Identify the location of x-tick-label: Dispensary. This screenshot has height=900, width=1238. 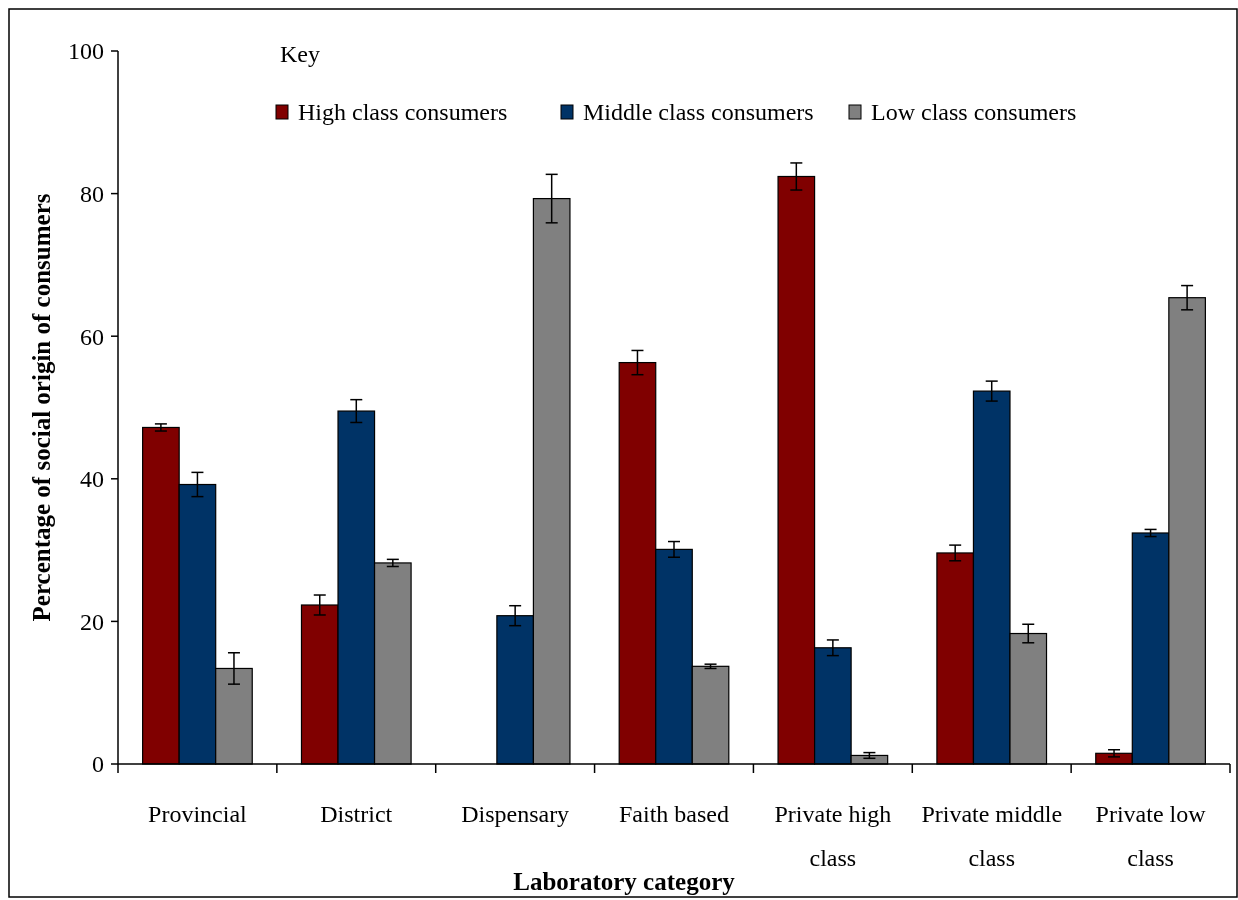
(515, 814).